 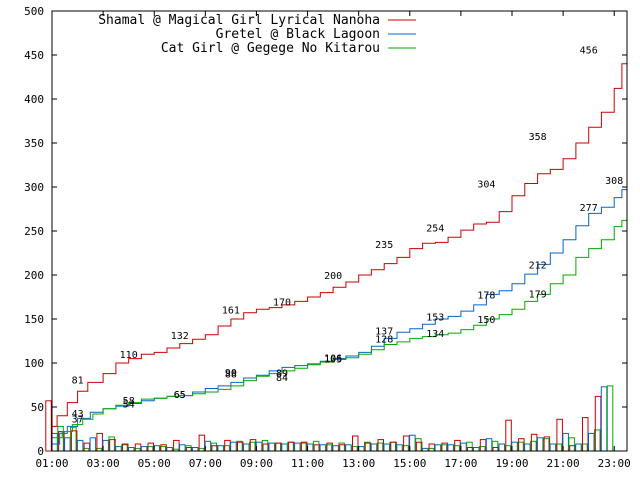 What do you see at coordinates (384, 245) in the screenshot?
I see `data-label: 235` at bounding box center [384, 245].